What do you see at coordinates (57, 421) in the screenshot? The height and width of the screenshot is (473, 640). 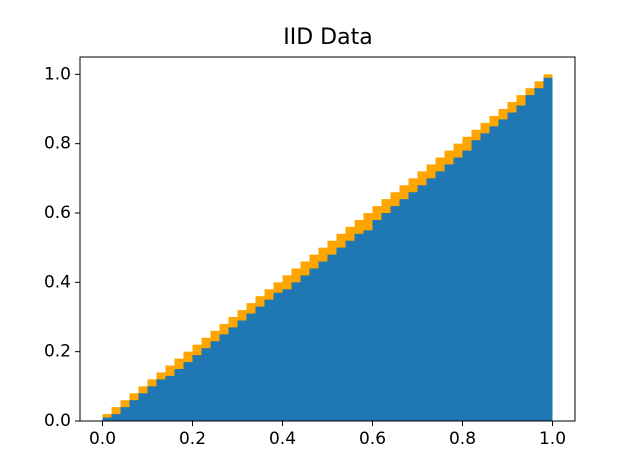 I see `y-tick-label: 0.0` at bounding box center [57, 421].